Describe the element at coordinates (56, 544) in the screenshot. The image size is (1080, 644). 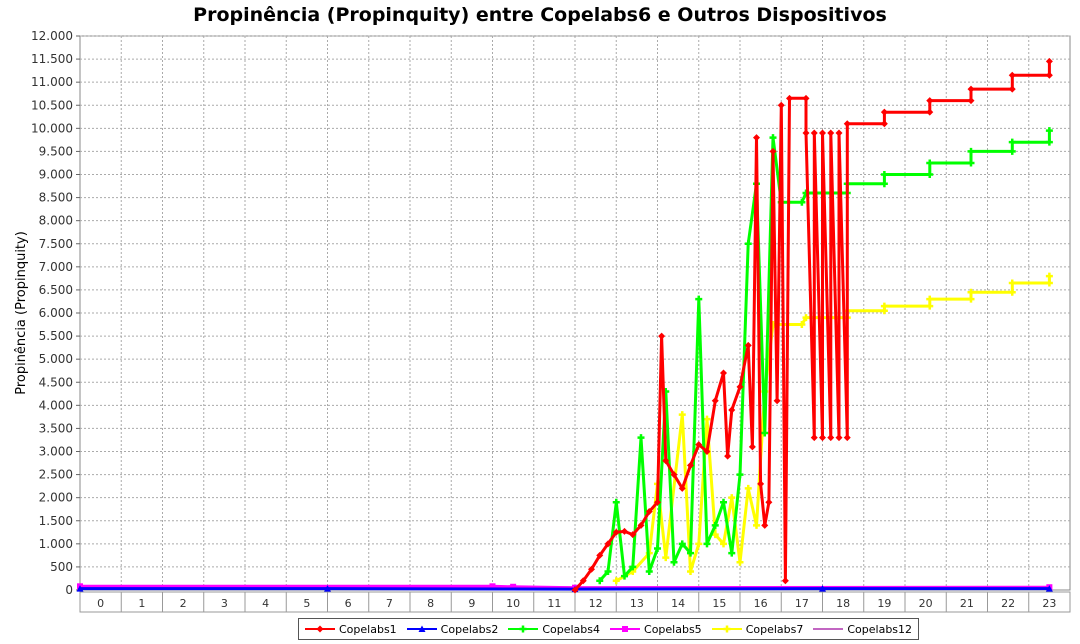
I see `y-tick-label: 1.000` at that location.